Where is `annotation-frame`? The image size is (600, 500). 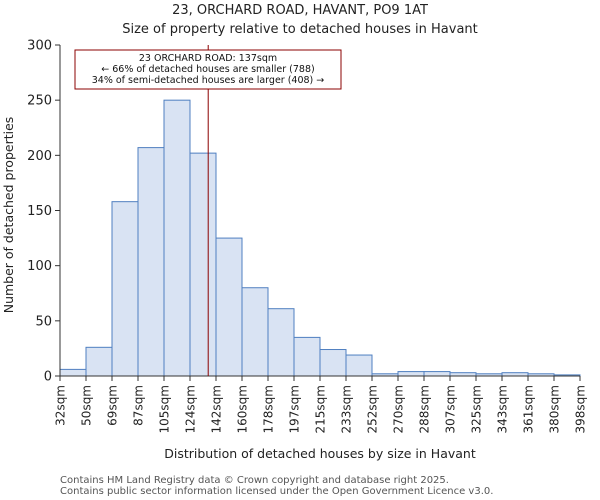 annotation-frame is located at coordinates (208, 69).